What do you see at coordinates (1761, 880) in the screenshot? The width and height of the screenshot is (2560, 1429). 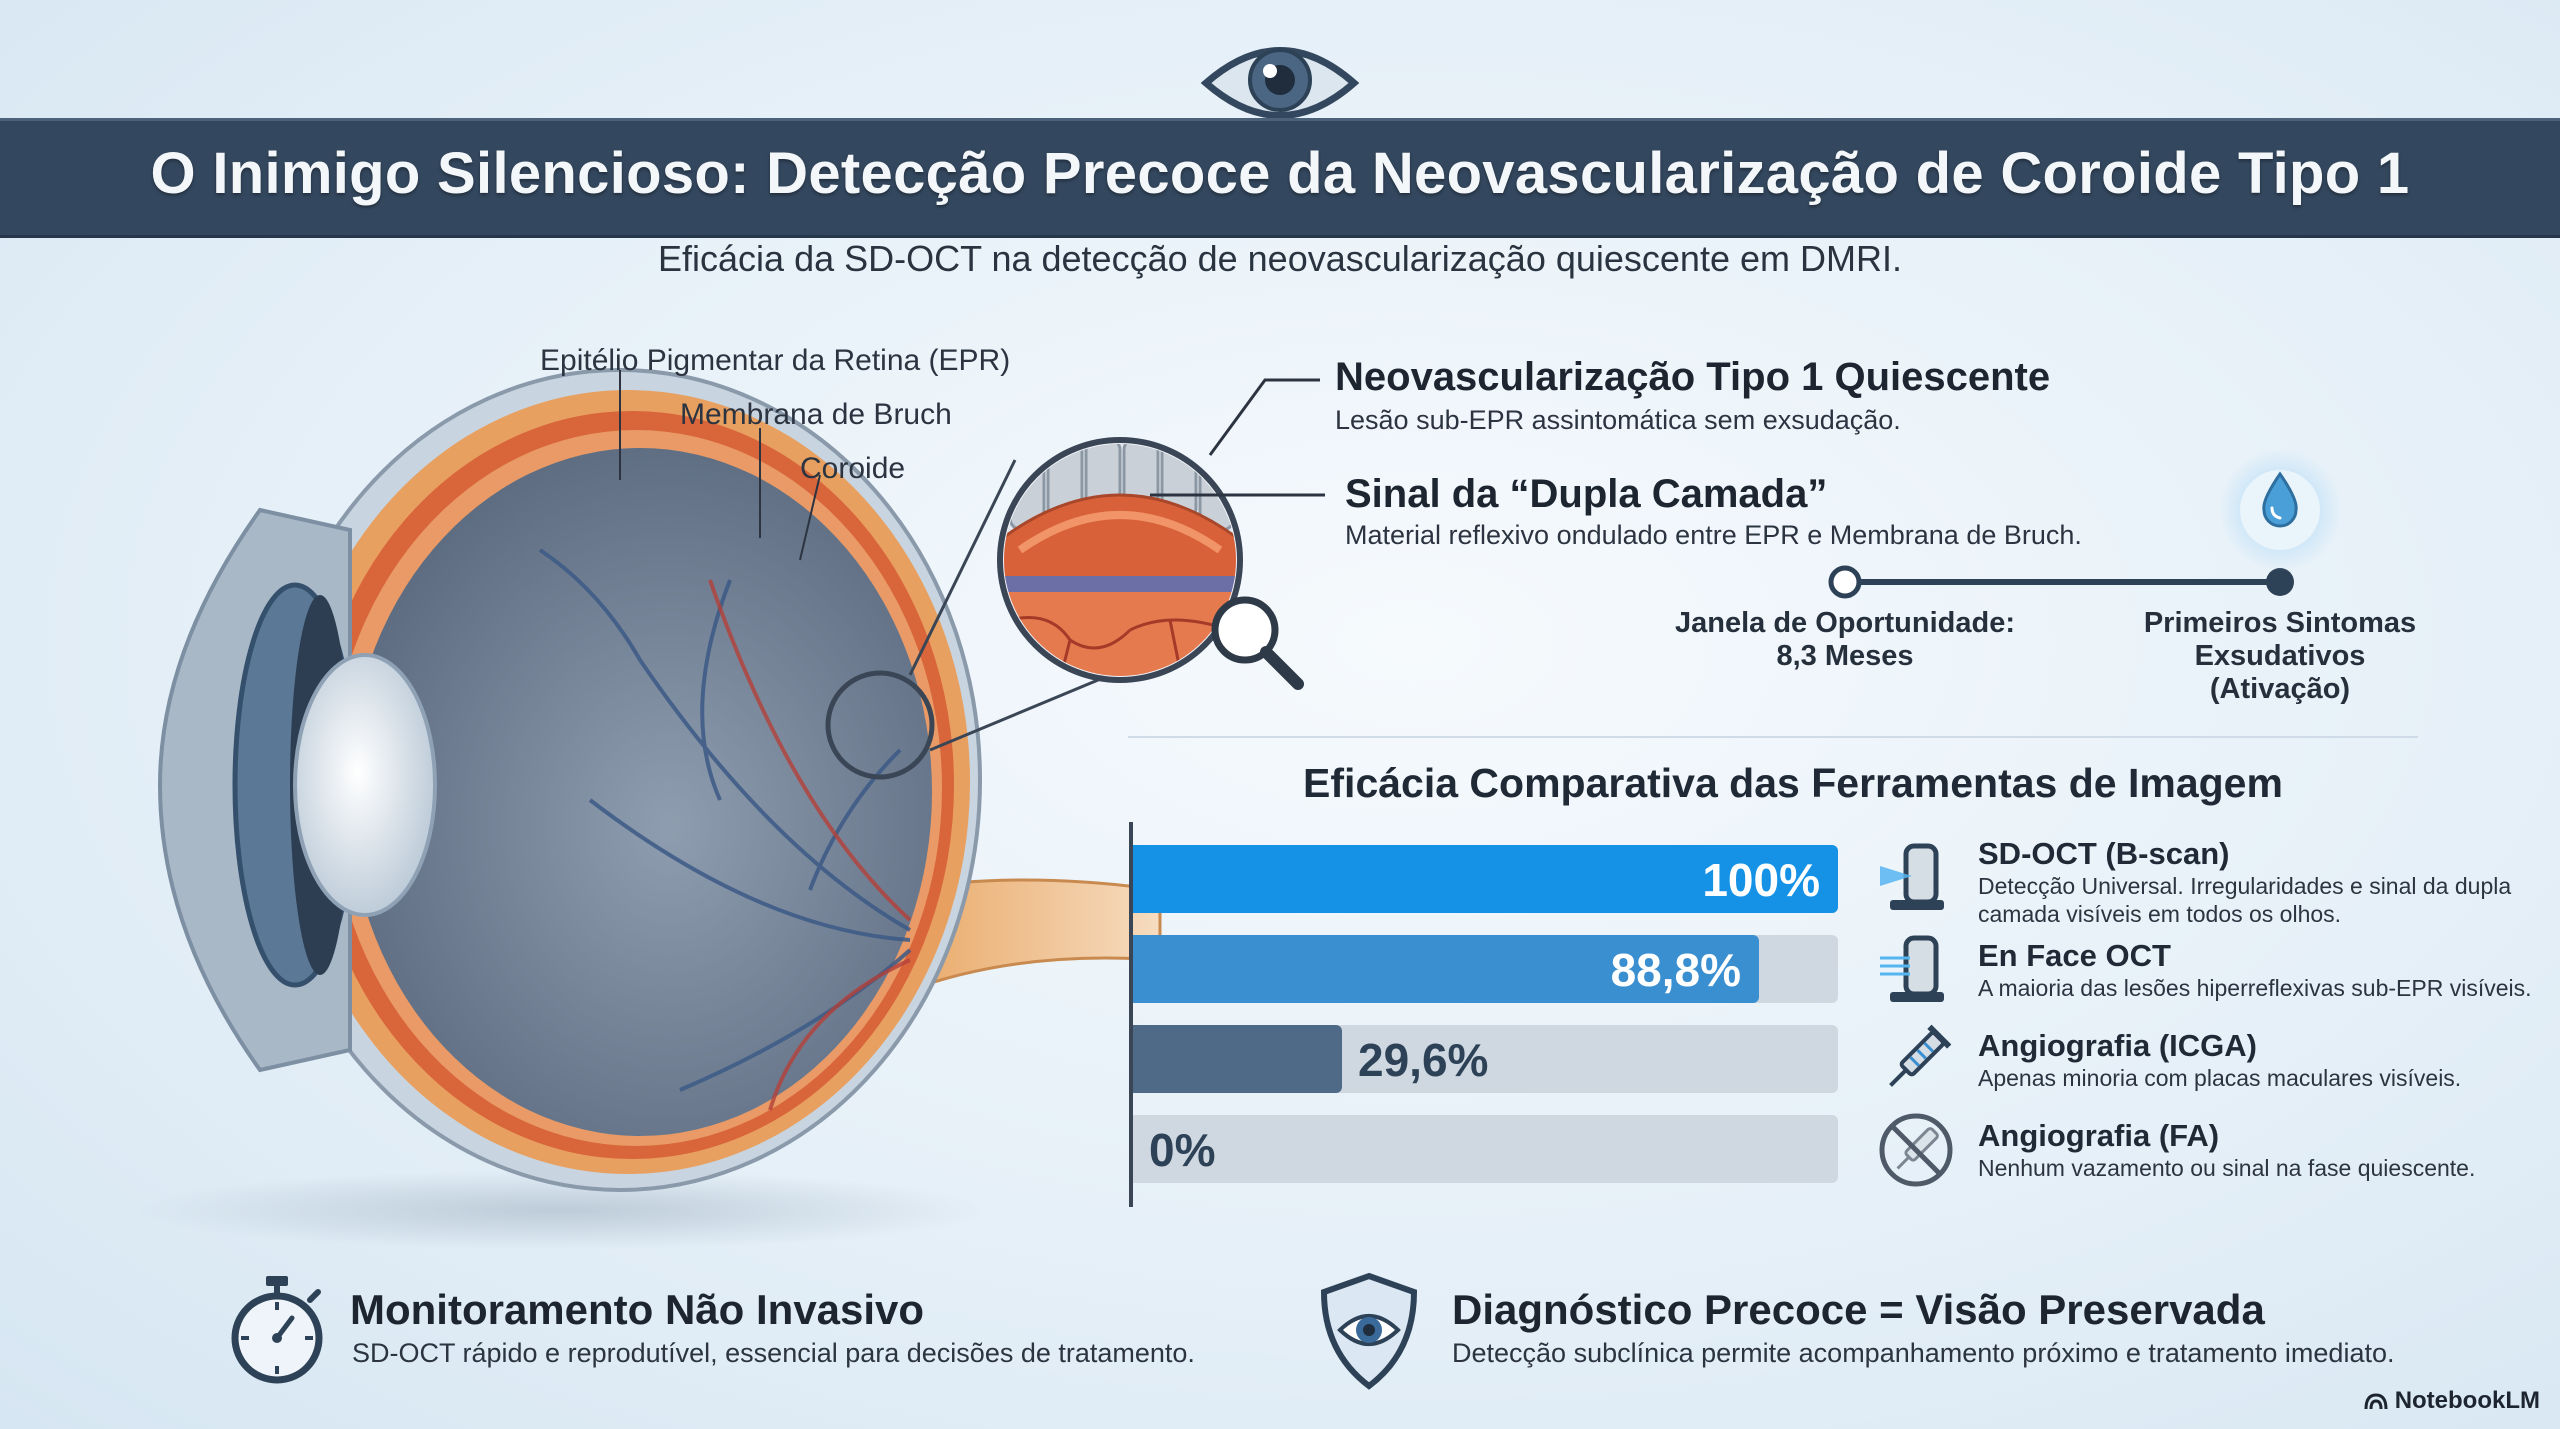 I see `bar-value-label: 100%` at bounding box center [1761, 880].